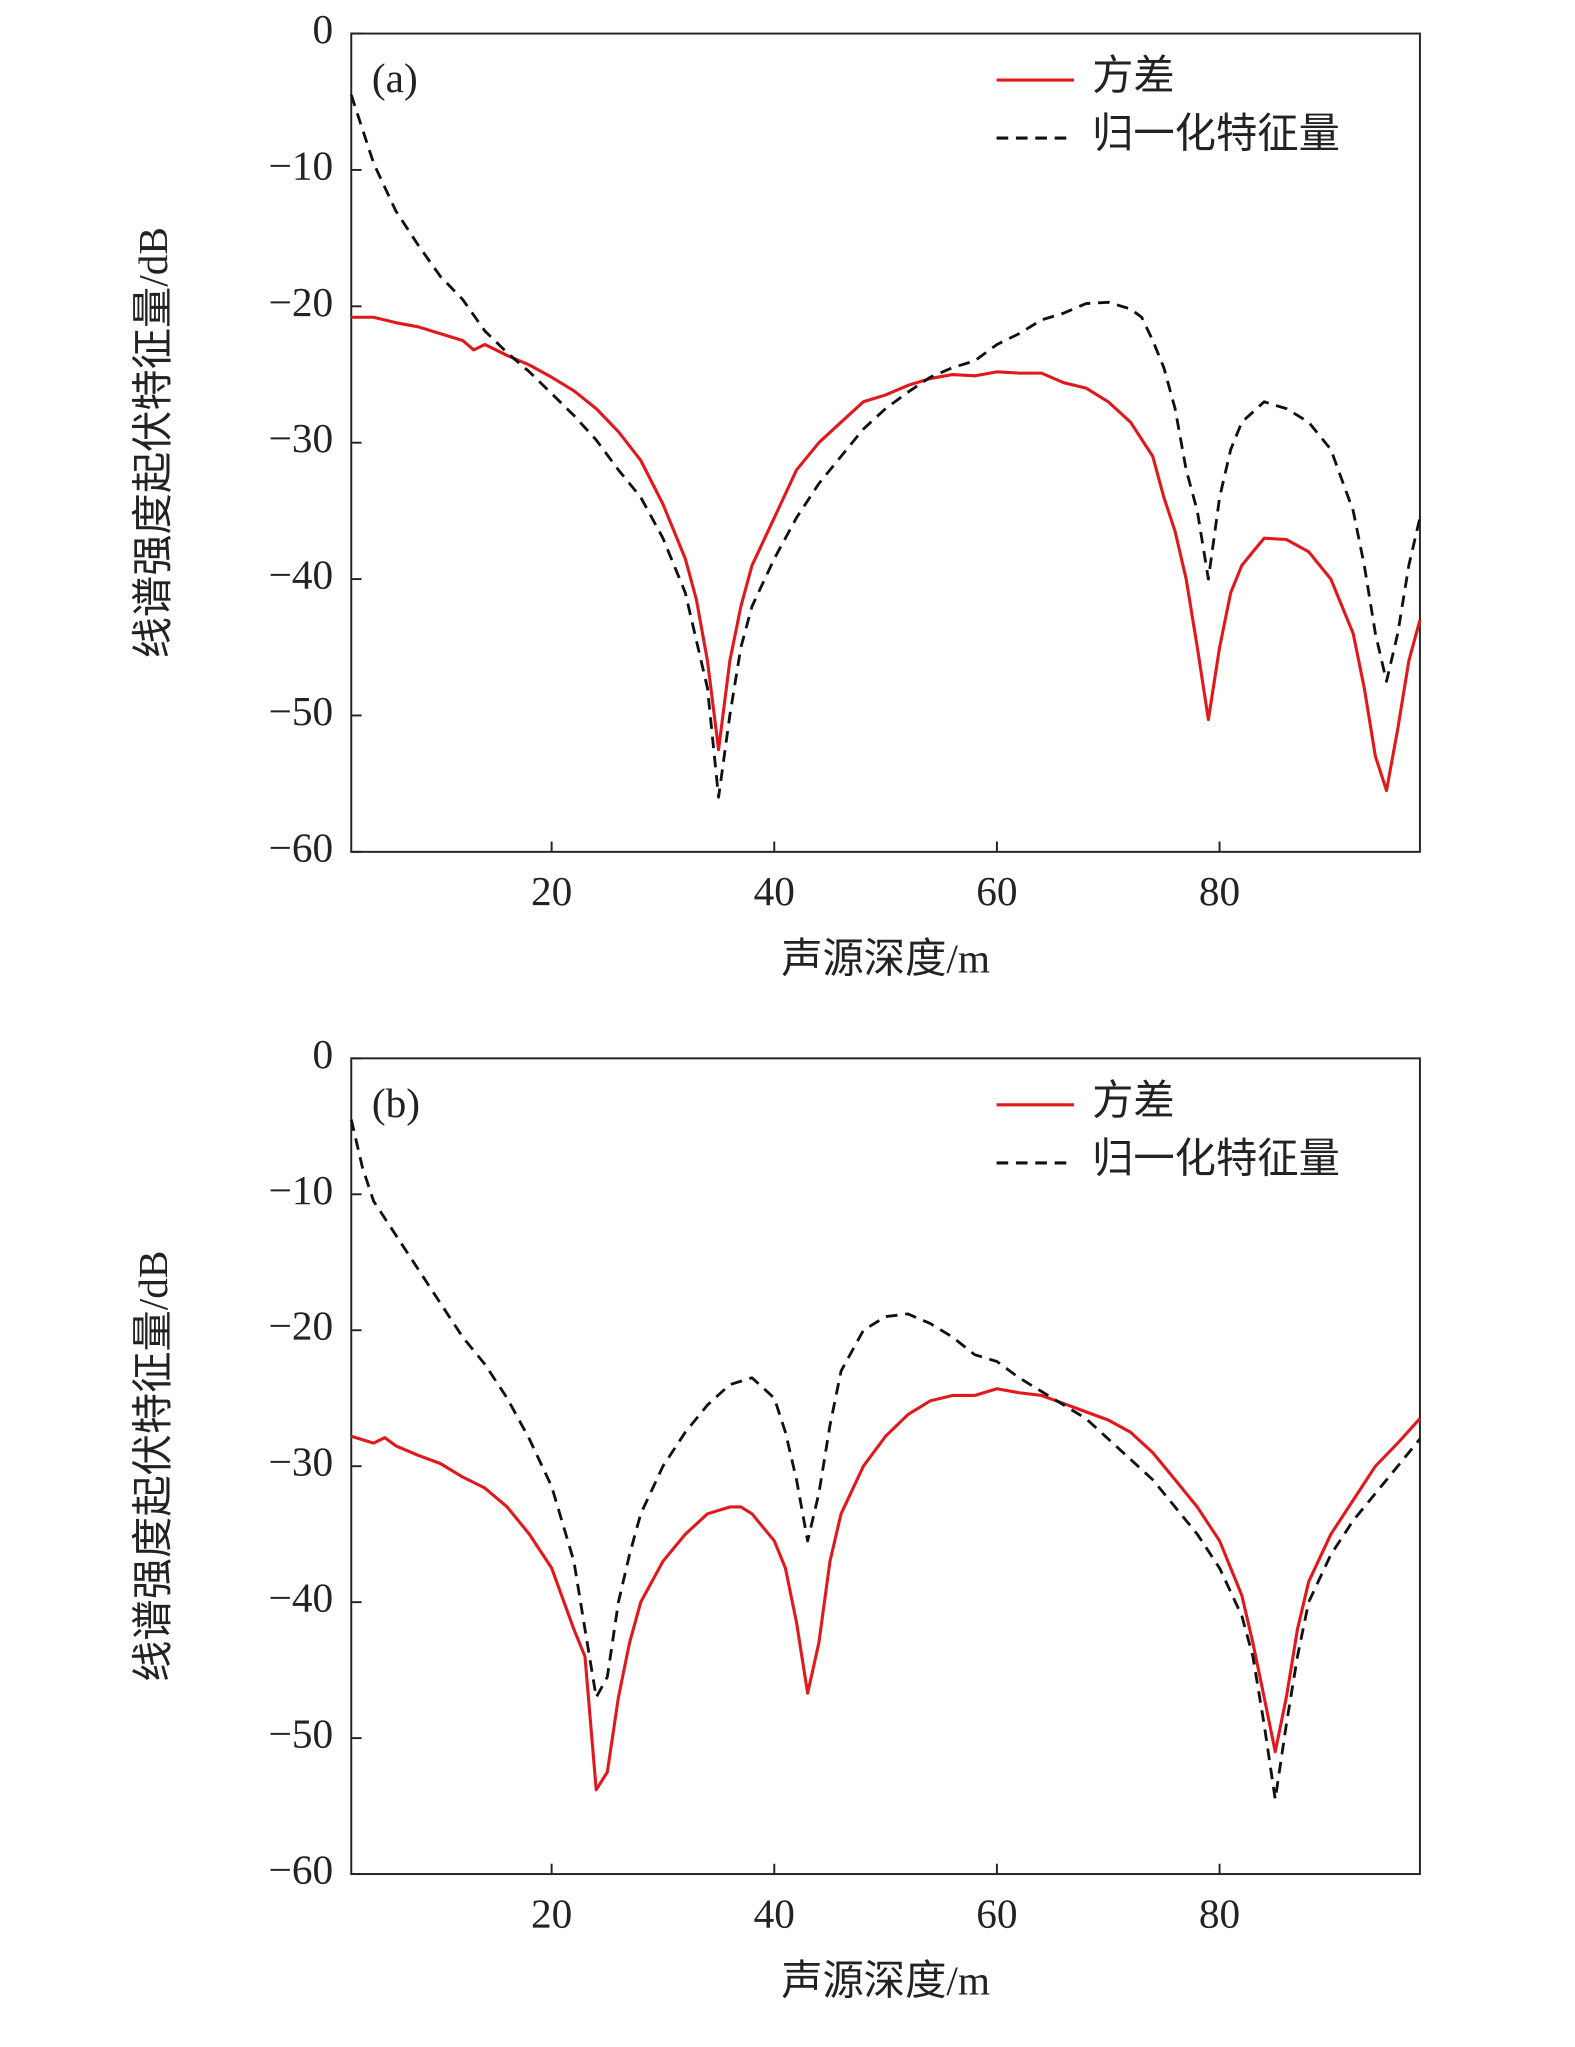 This screenshot has height=2047, width=1575. Describe the element at coordinates (395, 78) in the screenshot. I see `panel-label: (a)` at that location.